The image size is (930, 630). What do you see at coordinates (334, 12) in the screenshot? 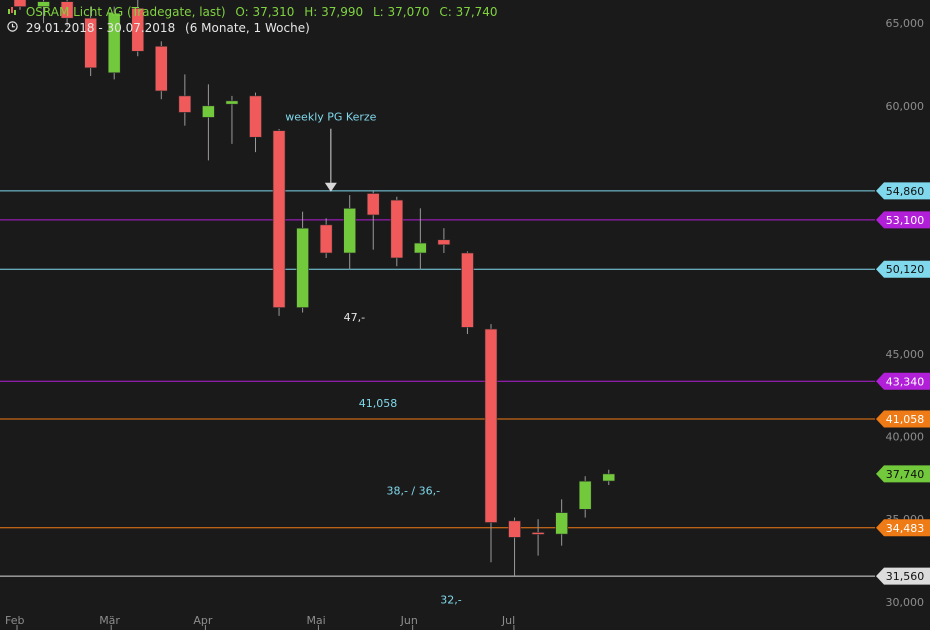
I see `high-value: H: 37,990` at bounding box center [334, 12].